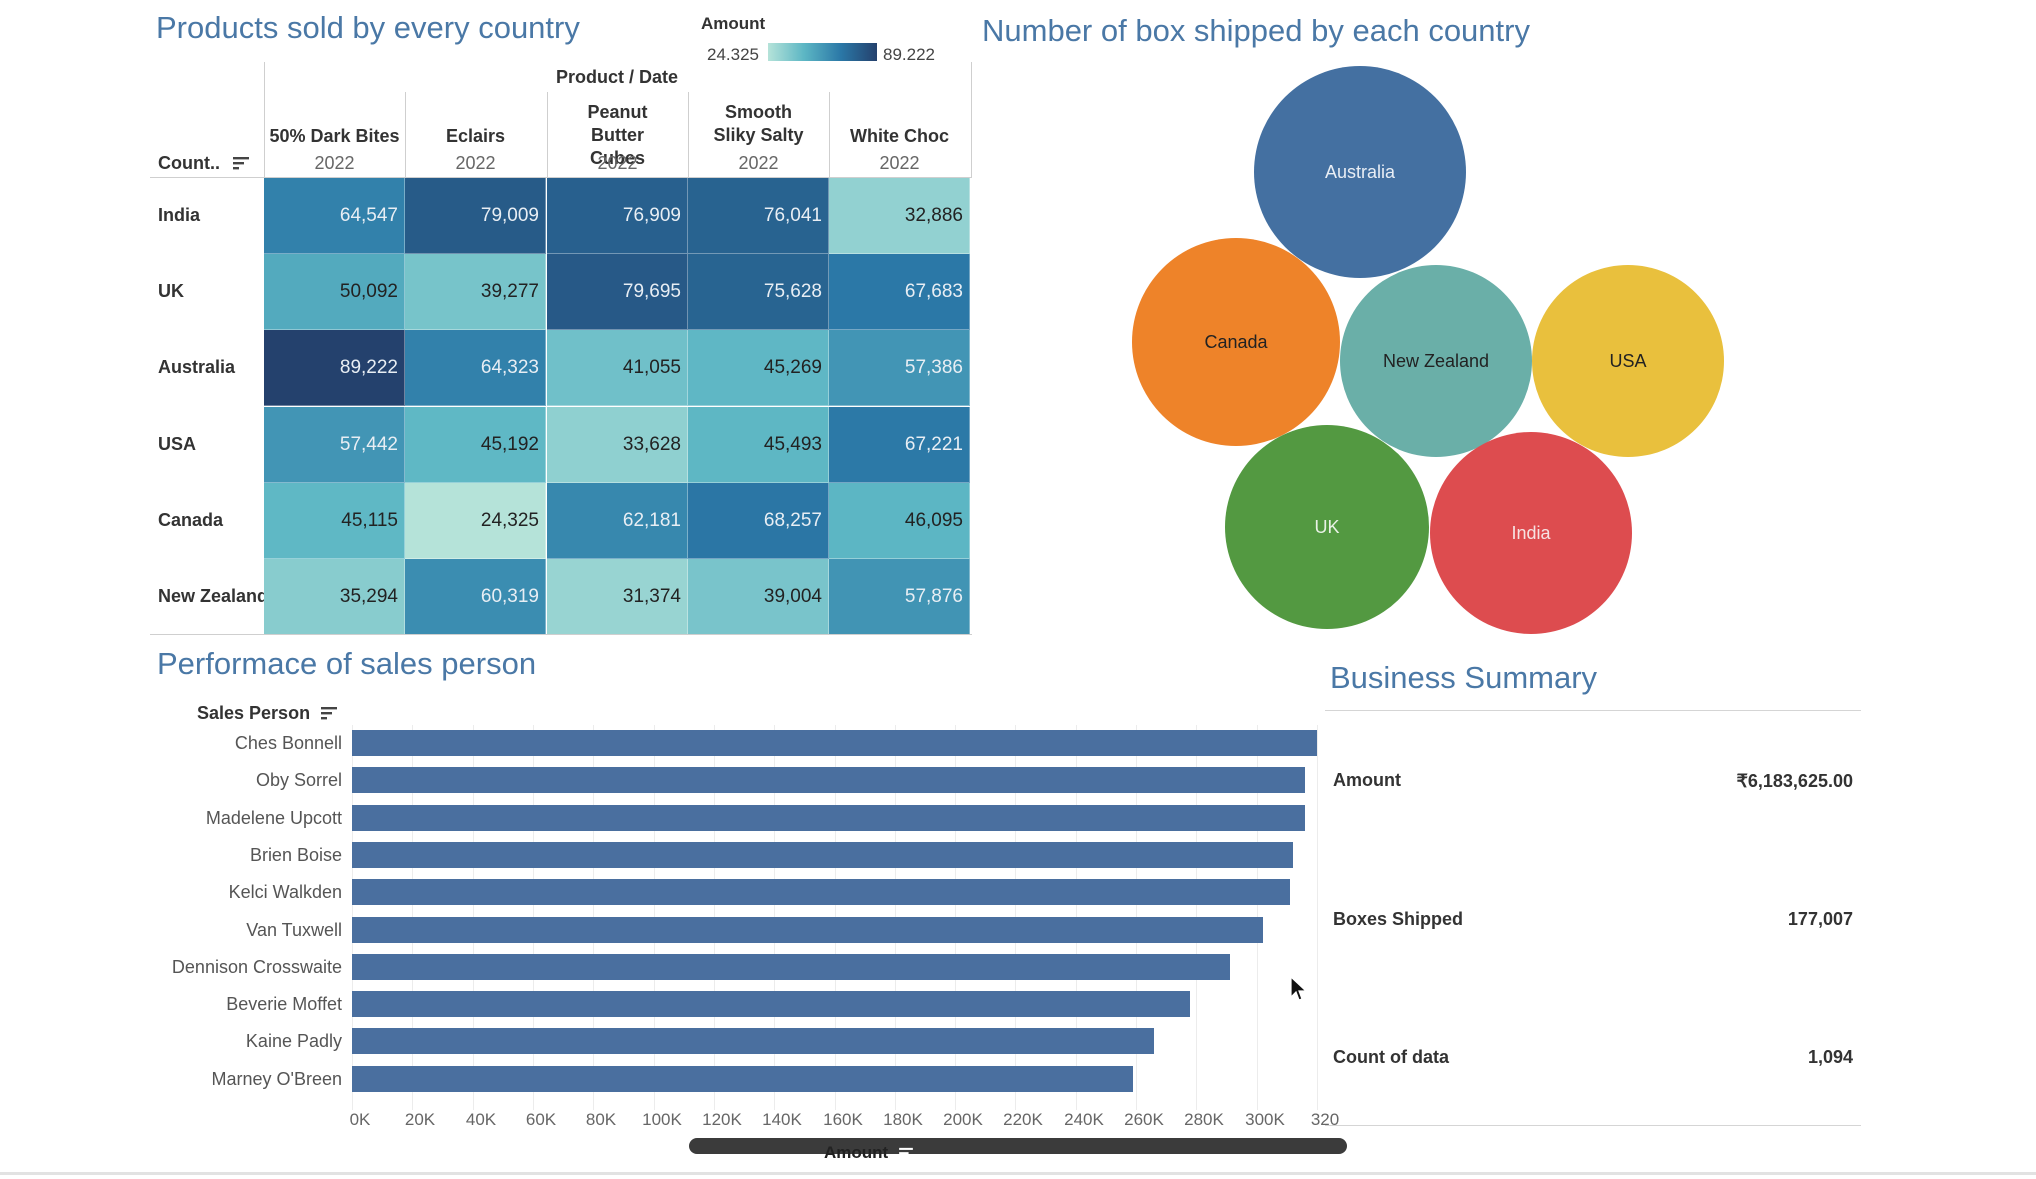 Image resolution: width=2036 pixels, height=1179 pixels. I want to click on sales-person-label: Ches Bonnell, so click(288, 743).